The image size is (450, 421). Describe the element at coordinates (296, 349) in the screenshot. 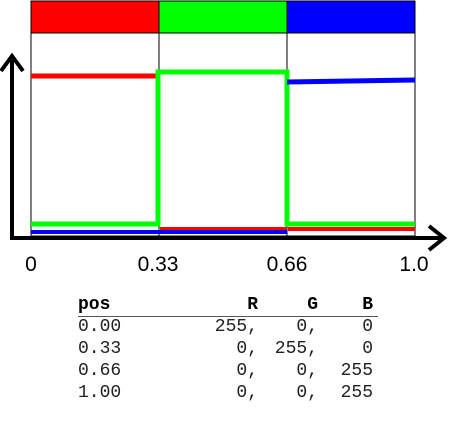

I see `cell-g: 255,` at that location.